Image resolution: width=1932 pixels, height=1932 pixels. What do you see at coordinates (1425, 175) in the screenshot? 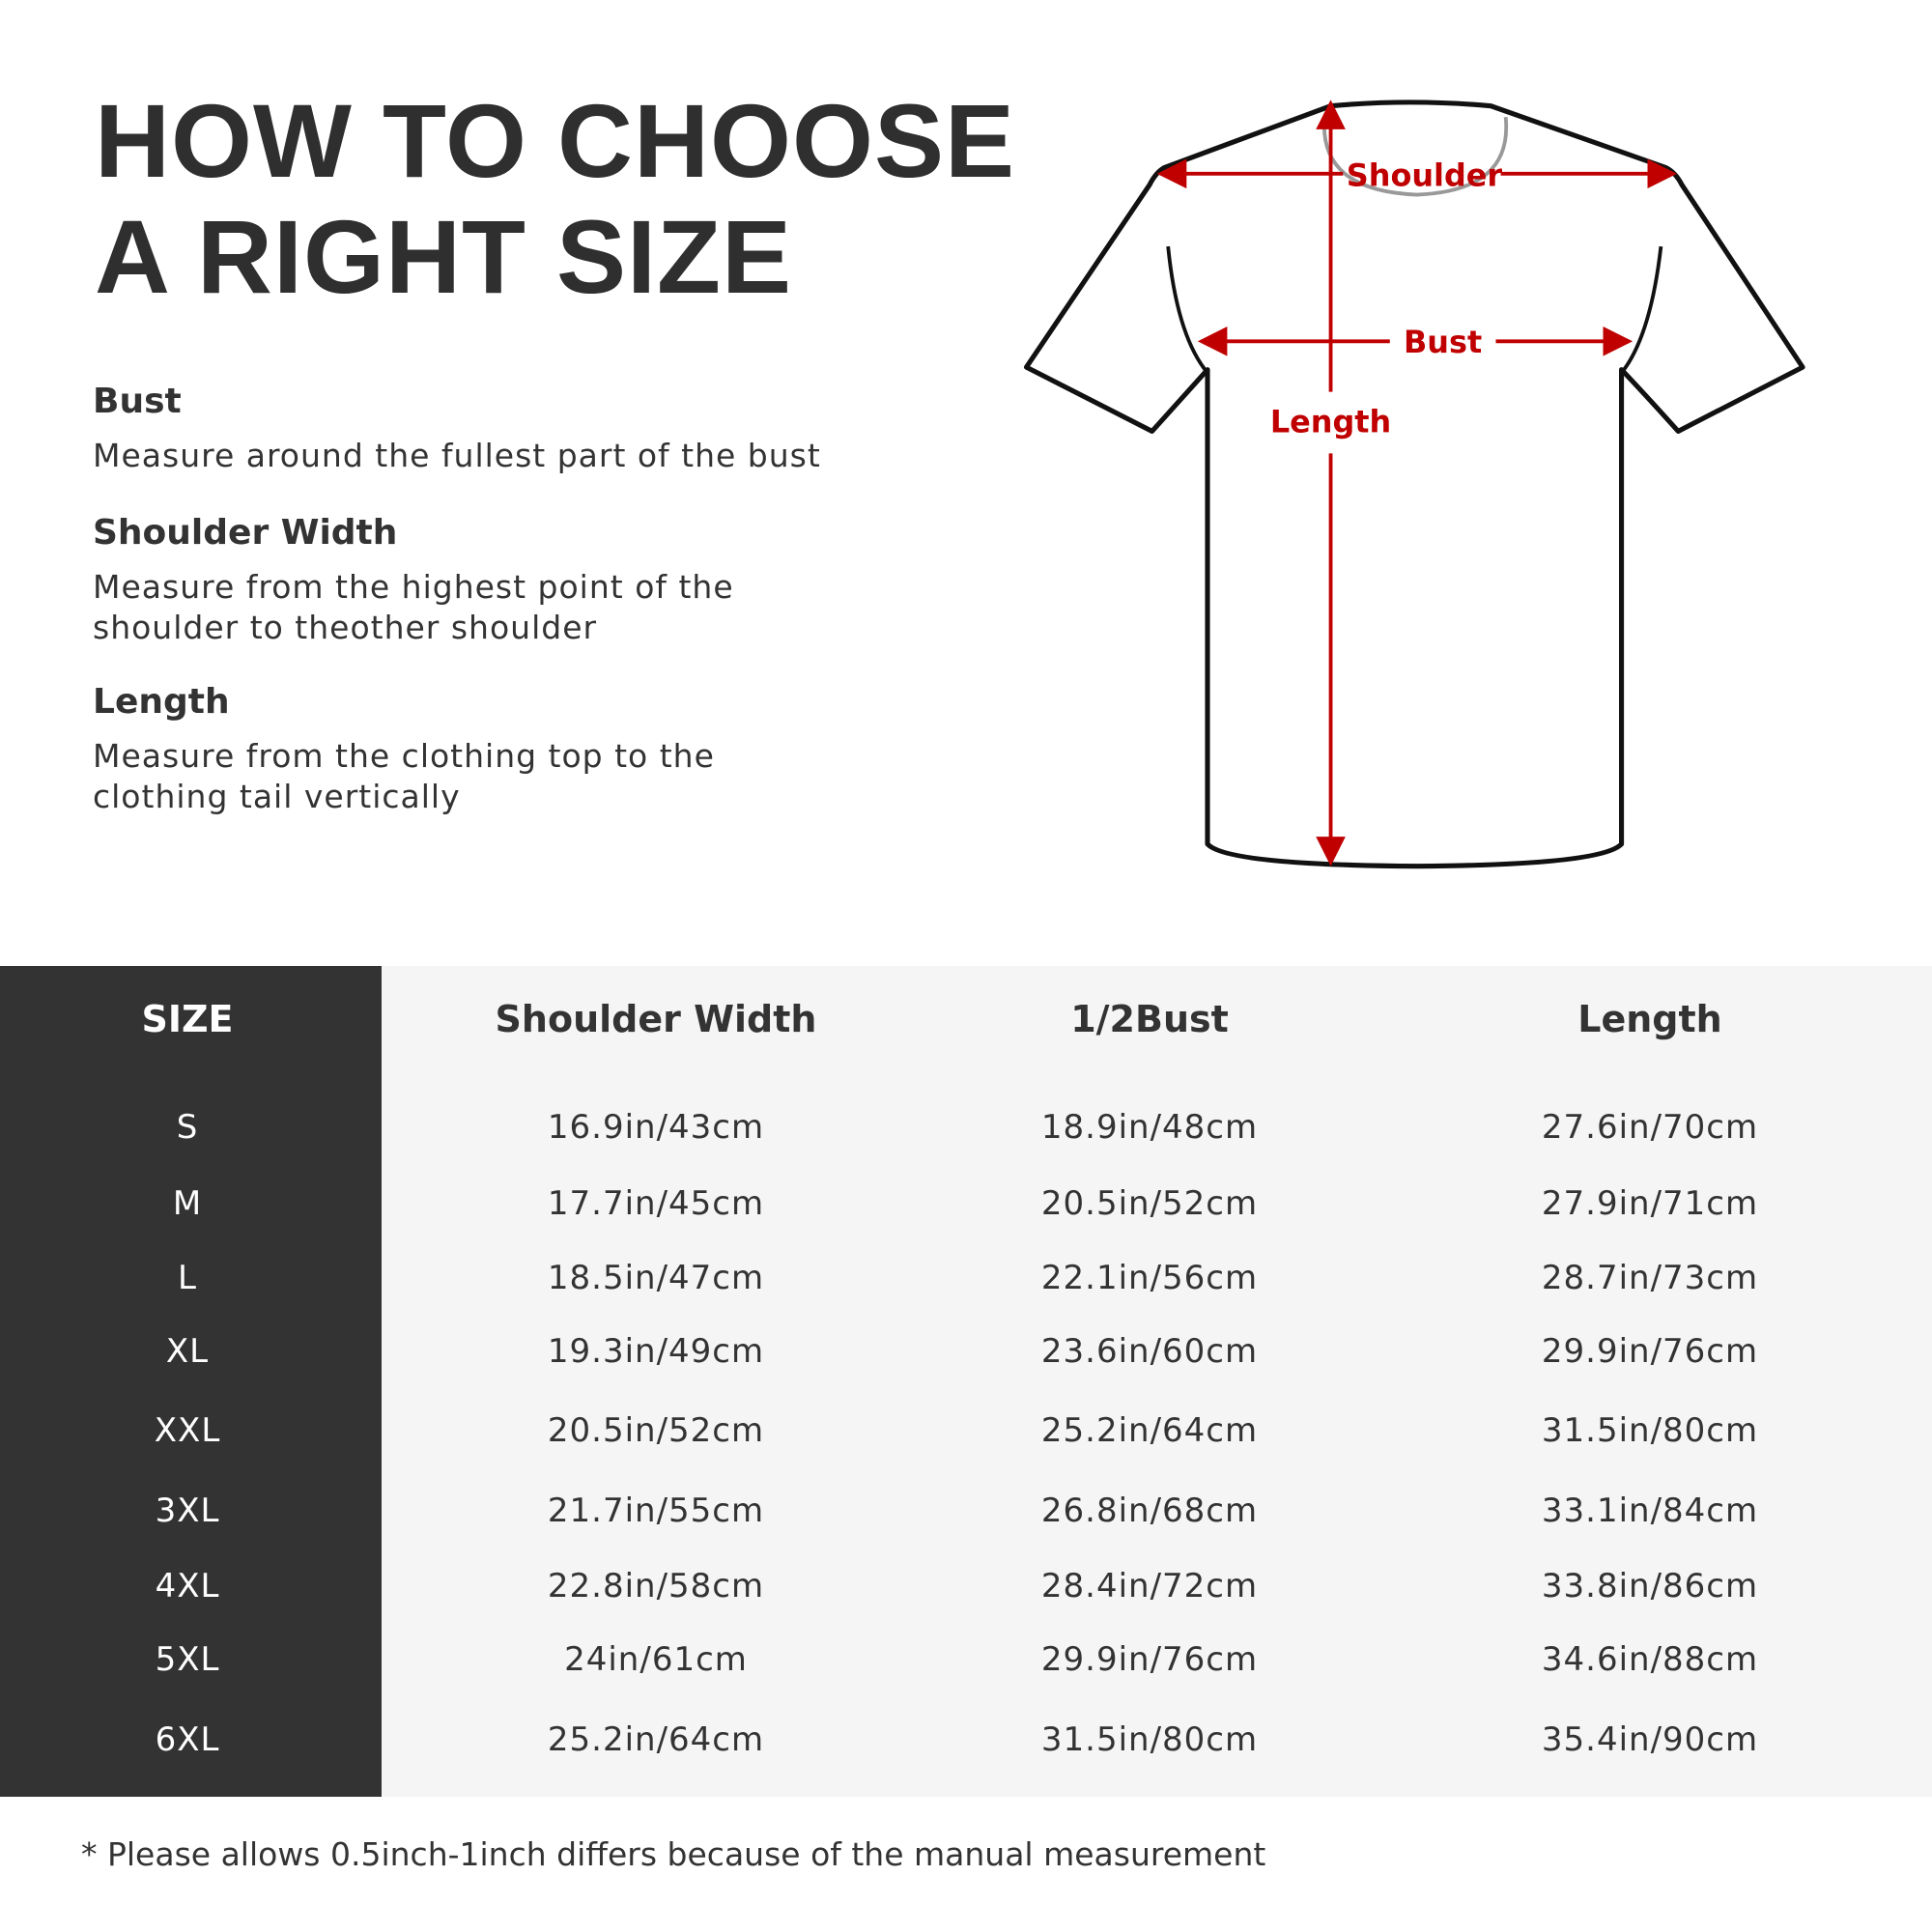
I see `shoulder-label: Shoulder` at bounding box center [1425, 175].